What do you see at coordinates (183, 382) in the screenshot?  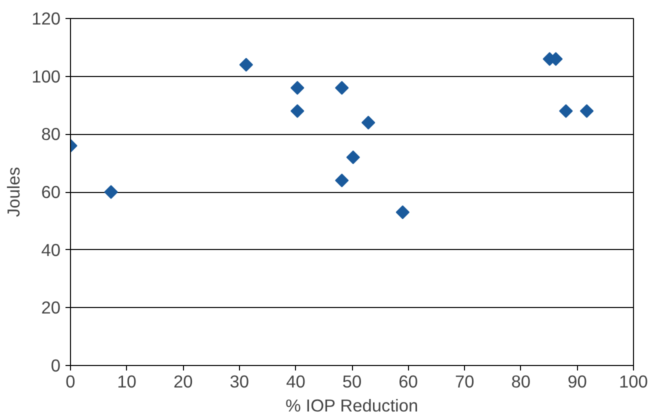 I see `x-tick-label: 20` at bounding box center [183, 382].